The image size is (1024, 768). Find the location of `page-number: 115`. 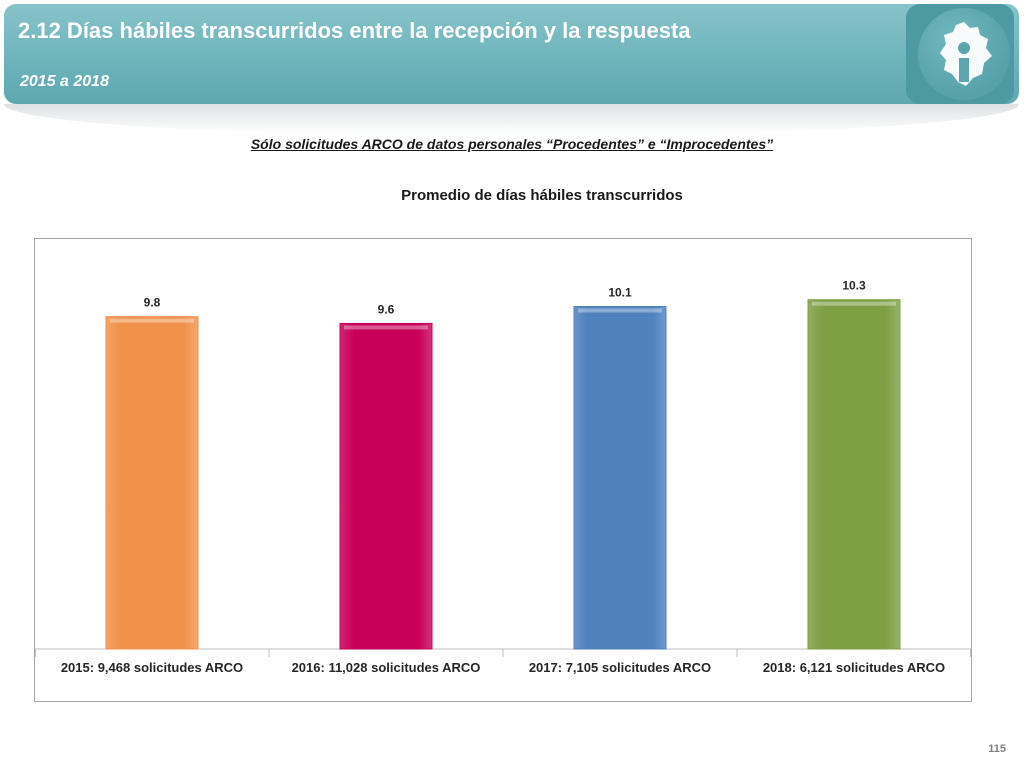

page-number: 115 is located at coordinates (997, 749).